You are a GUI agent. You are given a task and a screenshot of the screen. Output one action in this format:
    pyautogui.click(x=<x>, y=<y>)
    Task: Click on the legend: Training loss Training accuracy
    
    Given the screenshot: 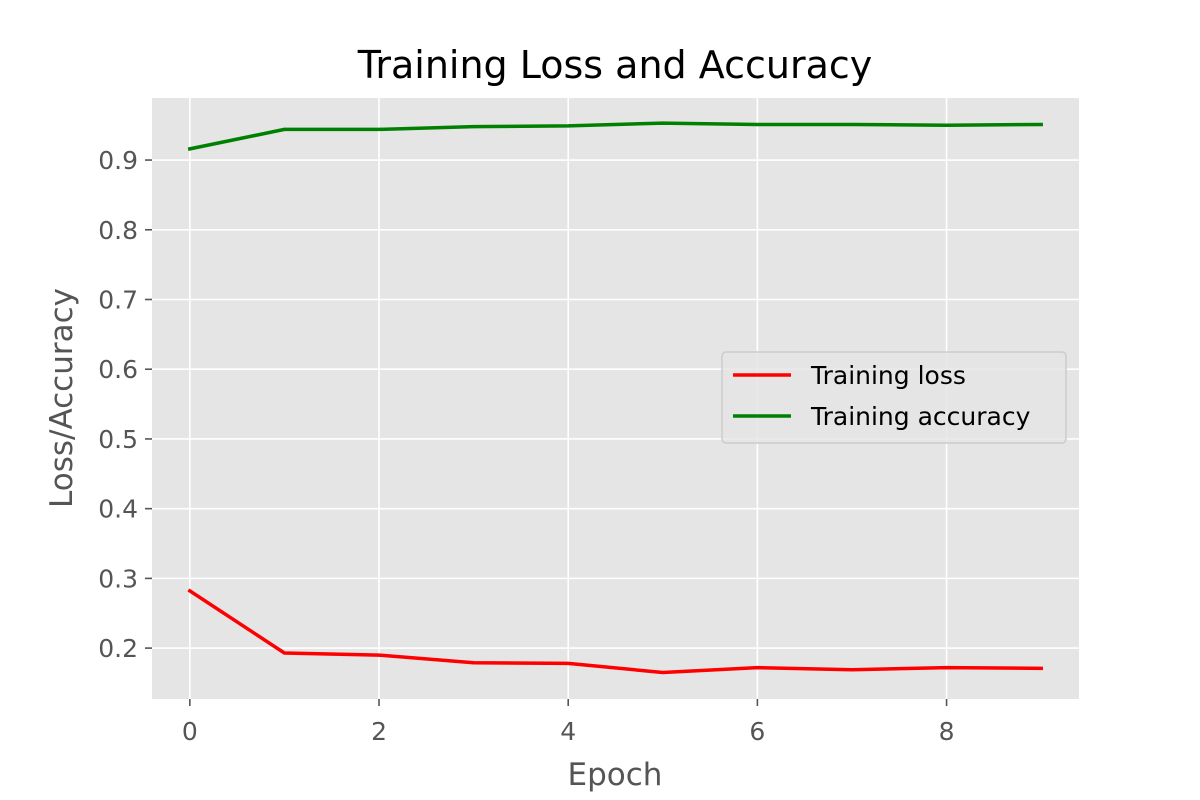 What is the action you would take?
    pyautogui.click(x=894, y=397)
    